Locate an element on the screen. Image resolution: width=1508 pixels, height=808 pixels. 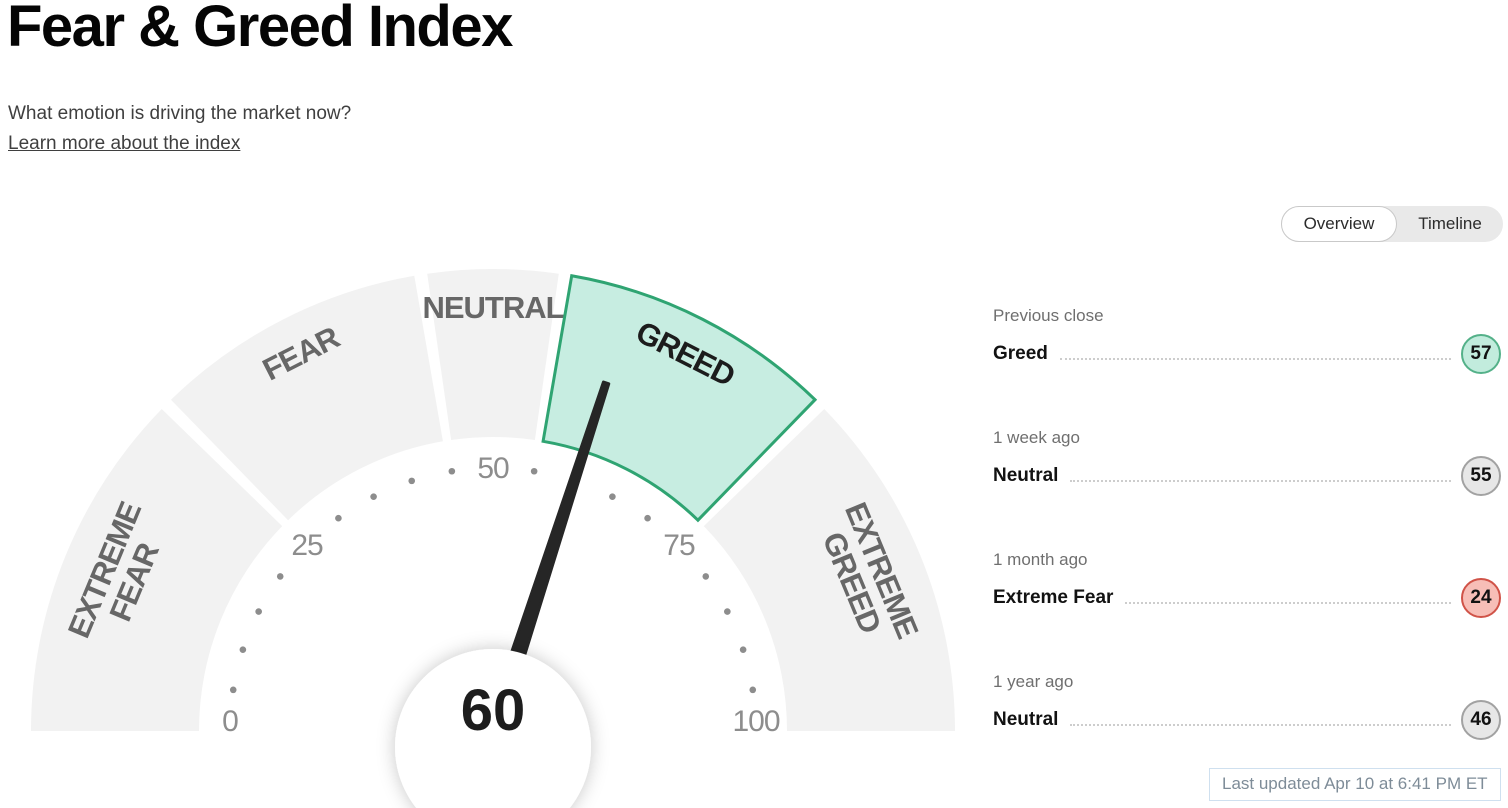
gauge-segment-label: FEAR is located at coordinates (301, 354).